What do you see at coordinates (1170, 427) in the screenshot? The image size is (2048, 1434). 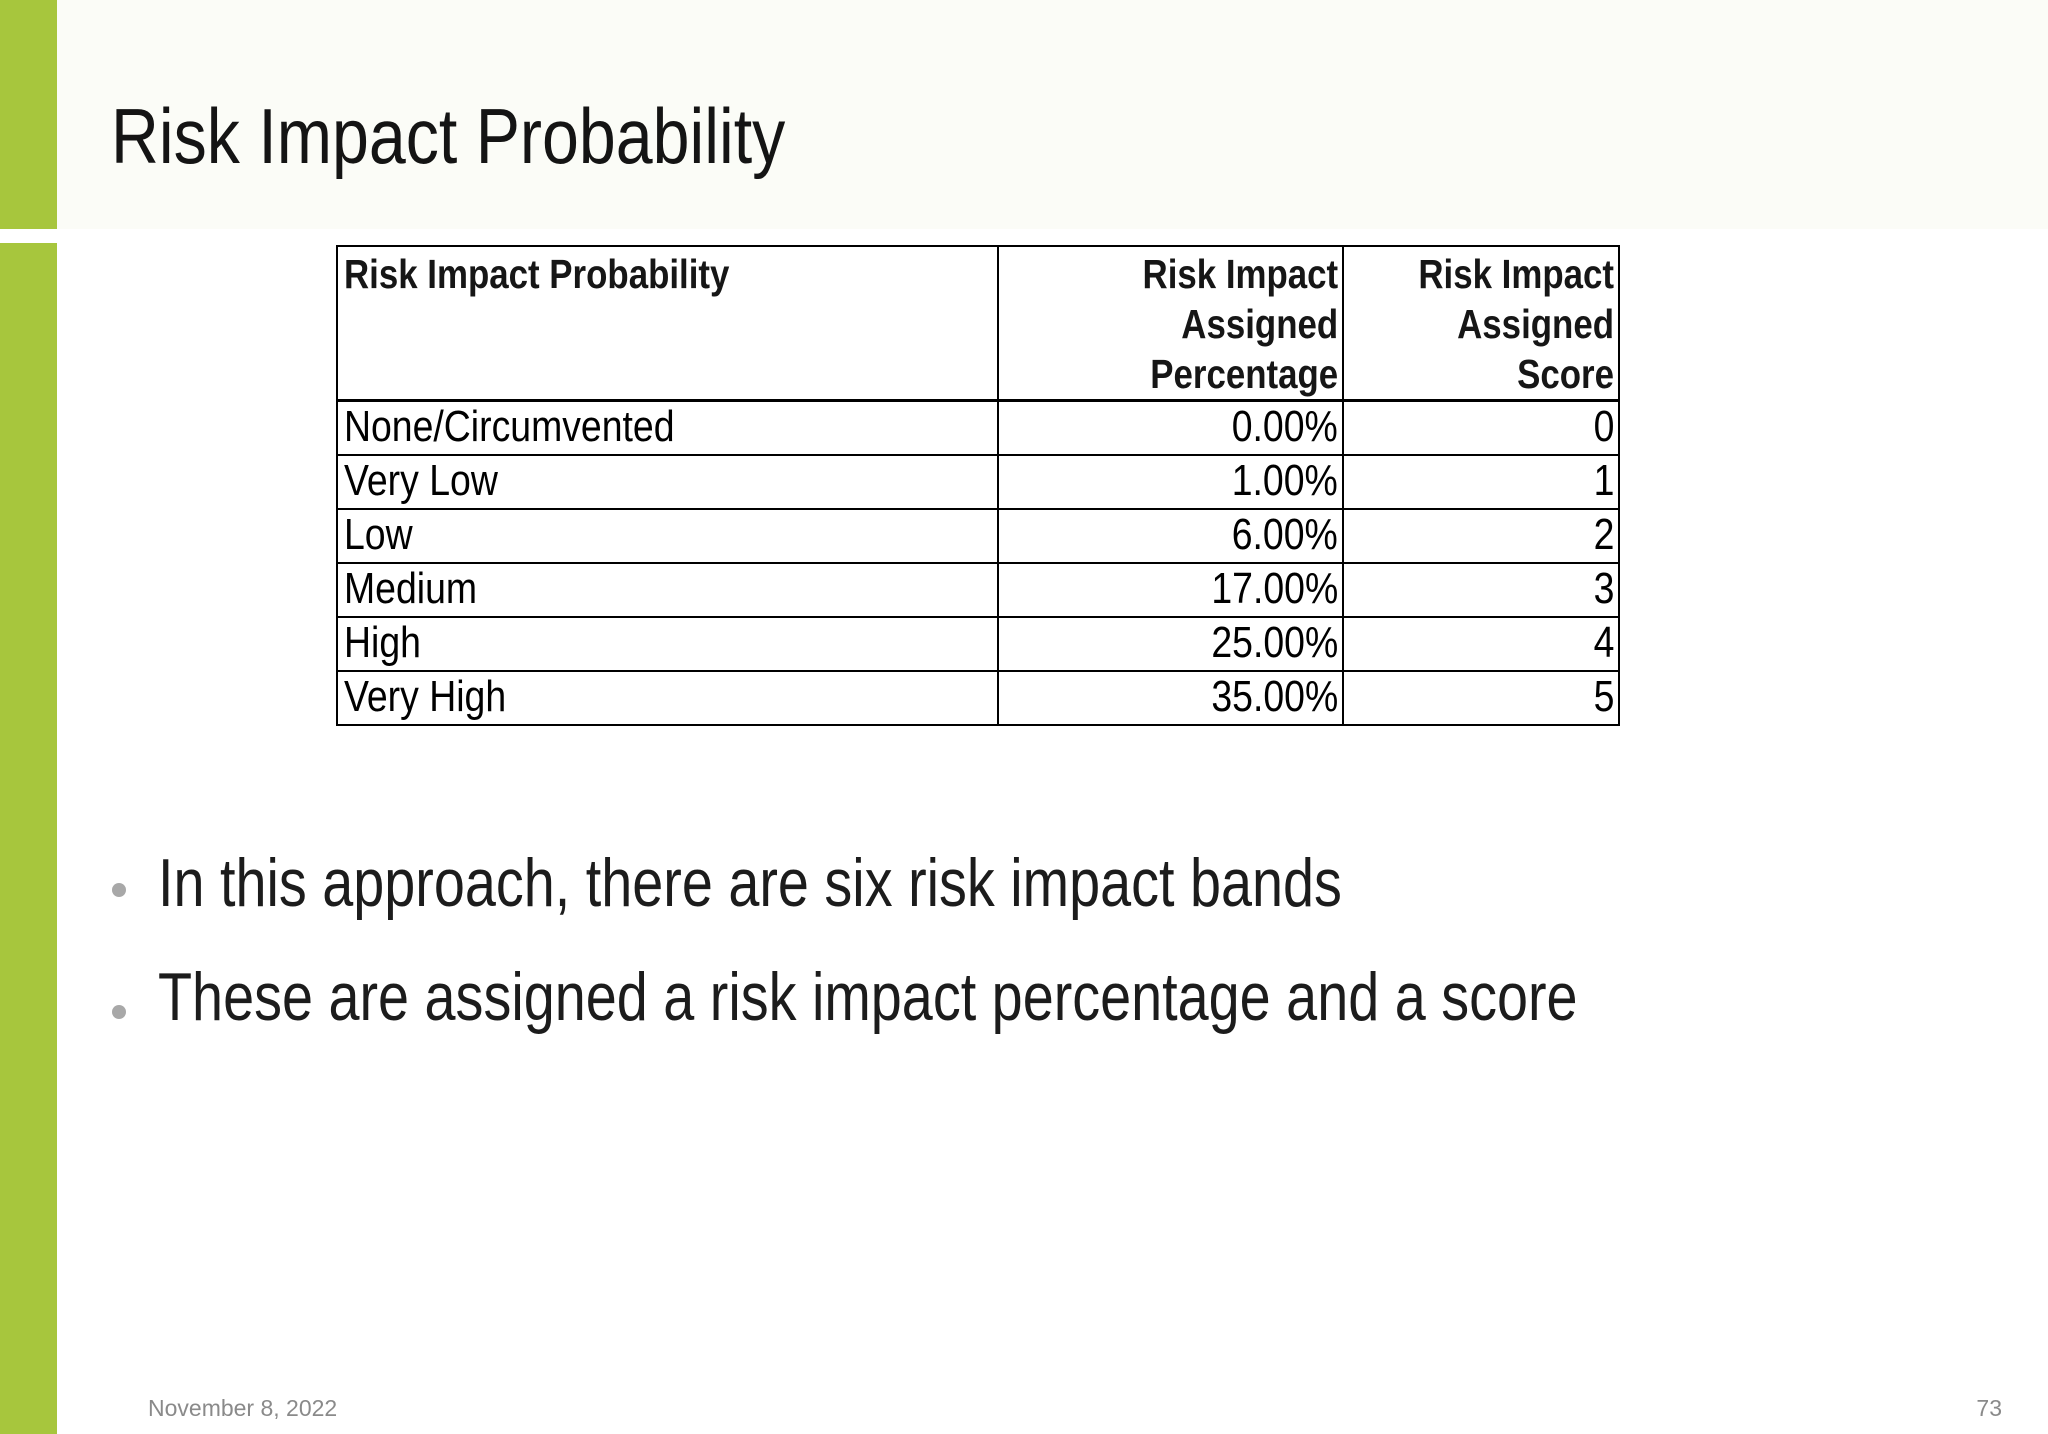 I see `cell-percentage: 0.00%` at bounding box center [1170, 427].